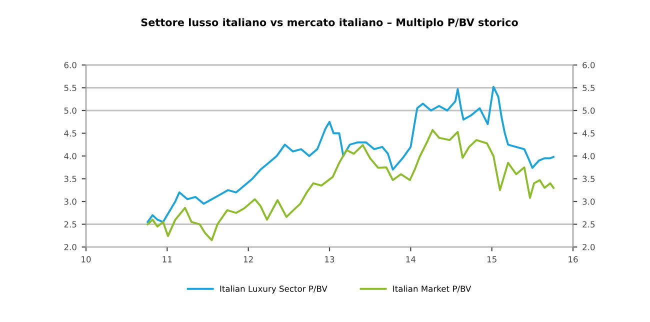 The image size is (650, 322). Describe the element at coordinates (588, 179) in the screenshot. I see `y2-tick-label: 3.5` at that location.